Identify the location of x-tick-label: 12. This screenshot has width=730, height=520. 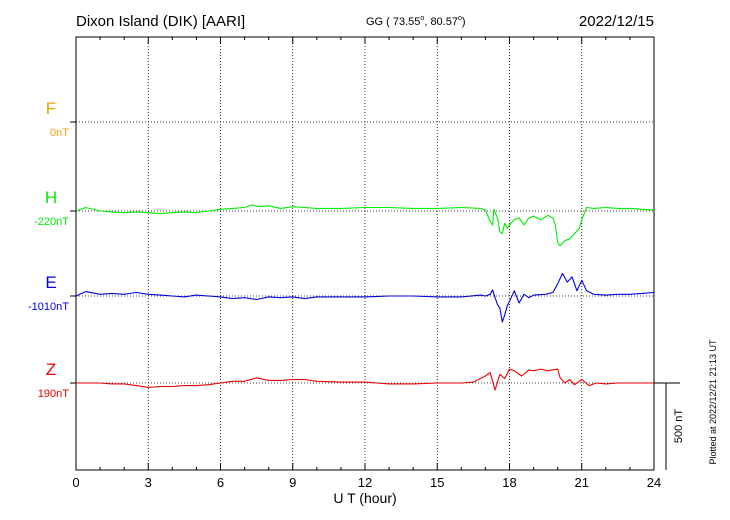
(365, 482).